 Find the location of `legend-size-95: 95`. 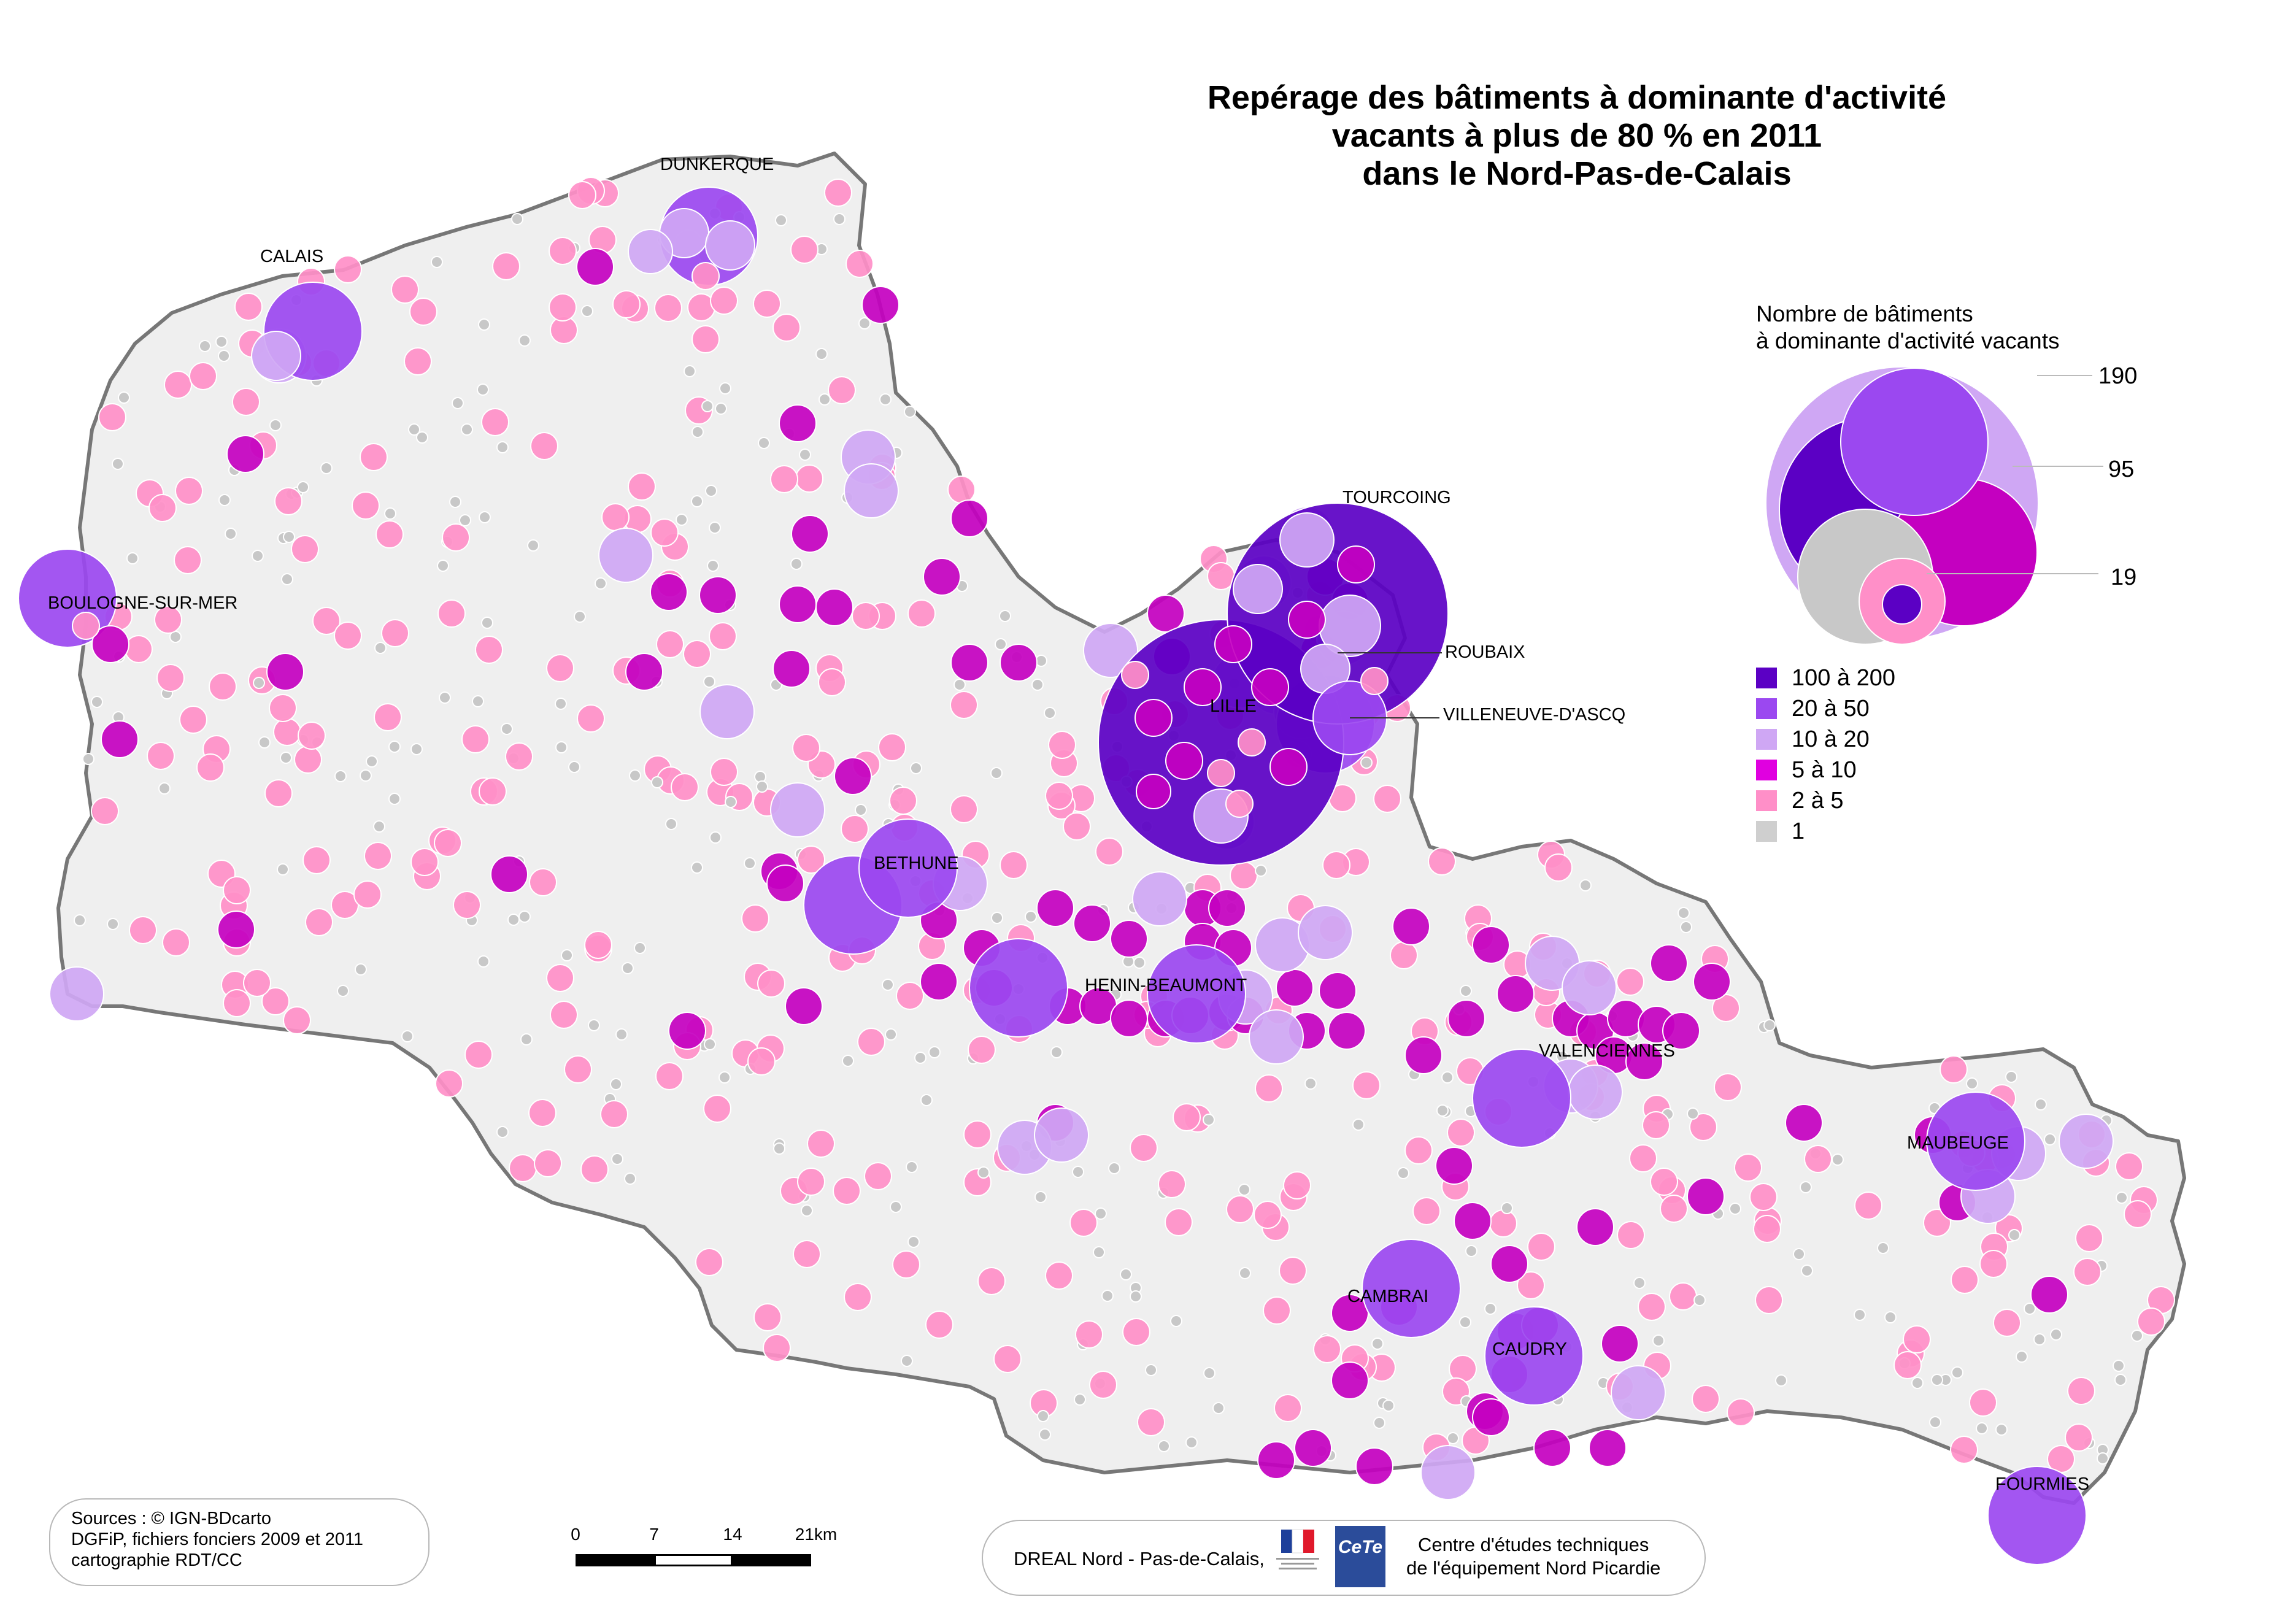

legend-size-95: 95 is located at coordinates (2121, 469).